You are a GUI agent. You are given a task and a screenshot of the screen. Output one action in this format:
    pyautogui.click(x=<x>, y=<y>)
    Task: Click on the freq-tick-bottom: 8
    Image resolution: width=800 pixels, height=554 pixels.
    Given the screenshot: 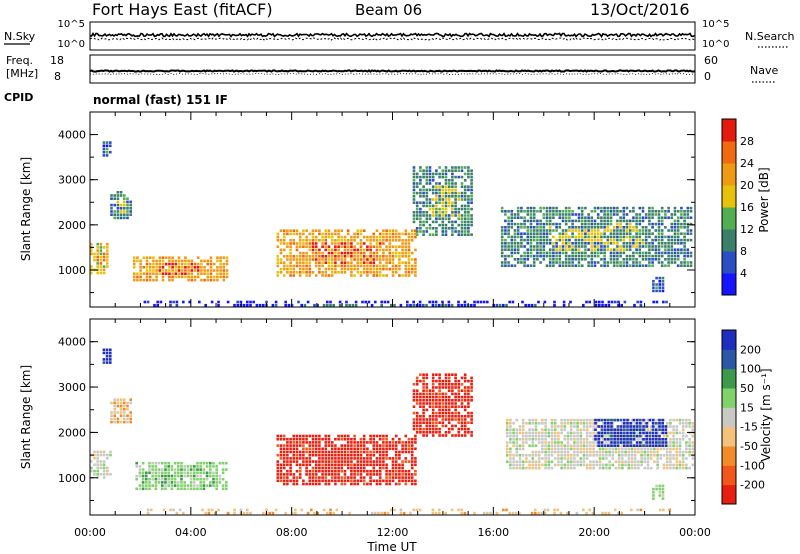 What is the action you would take?
    pyautogui.click(x=57, y=76)
    